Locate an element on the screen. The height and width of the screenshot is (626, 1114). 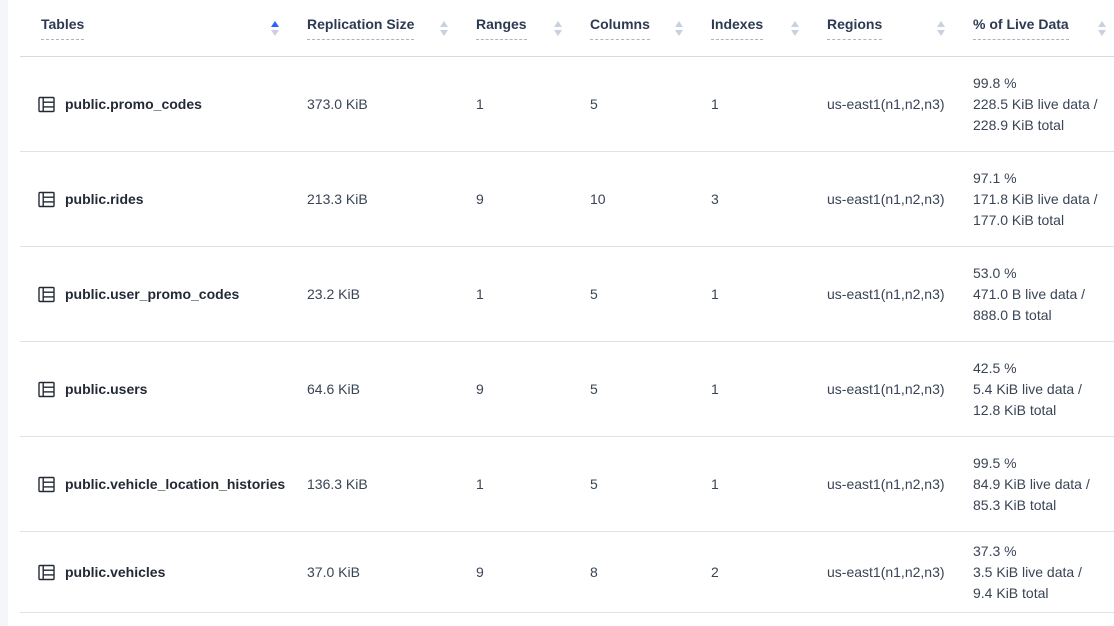
live-data-percent: 37.3 % is located at coordinates (995, 550).